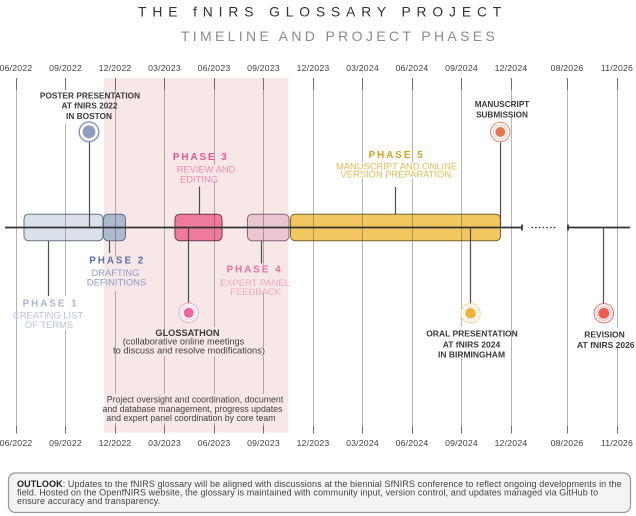 The height and width of the screenshot is (516, 636). What do you see at coordinates (117, 260) in the screenshot?
I see `svg-text: PHASE 2` at bounding box center [117, 260].